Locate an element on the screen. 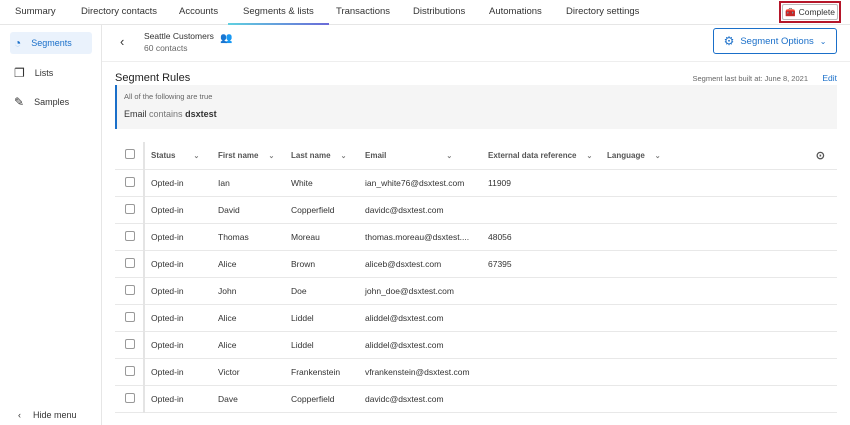  segment-options-button: ⚙ Segment Options ⌄ is located at coordinates (775, 41).